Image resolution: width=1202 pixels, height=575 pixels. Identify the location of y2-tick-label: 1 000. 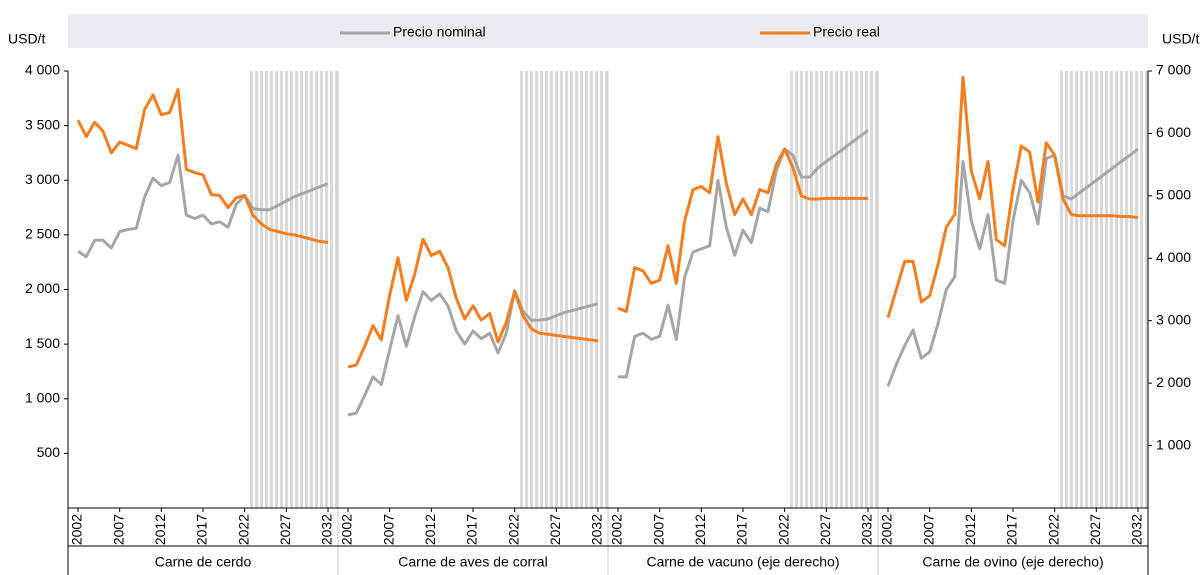
(1173, 444).